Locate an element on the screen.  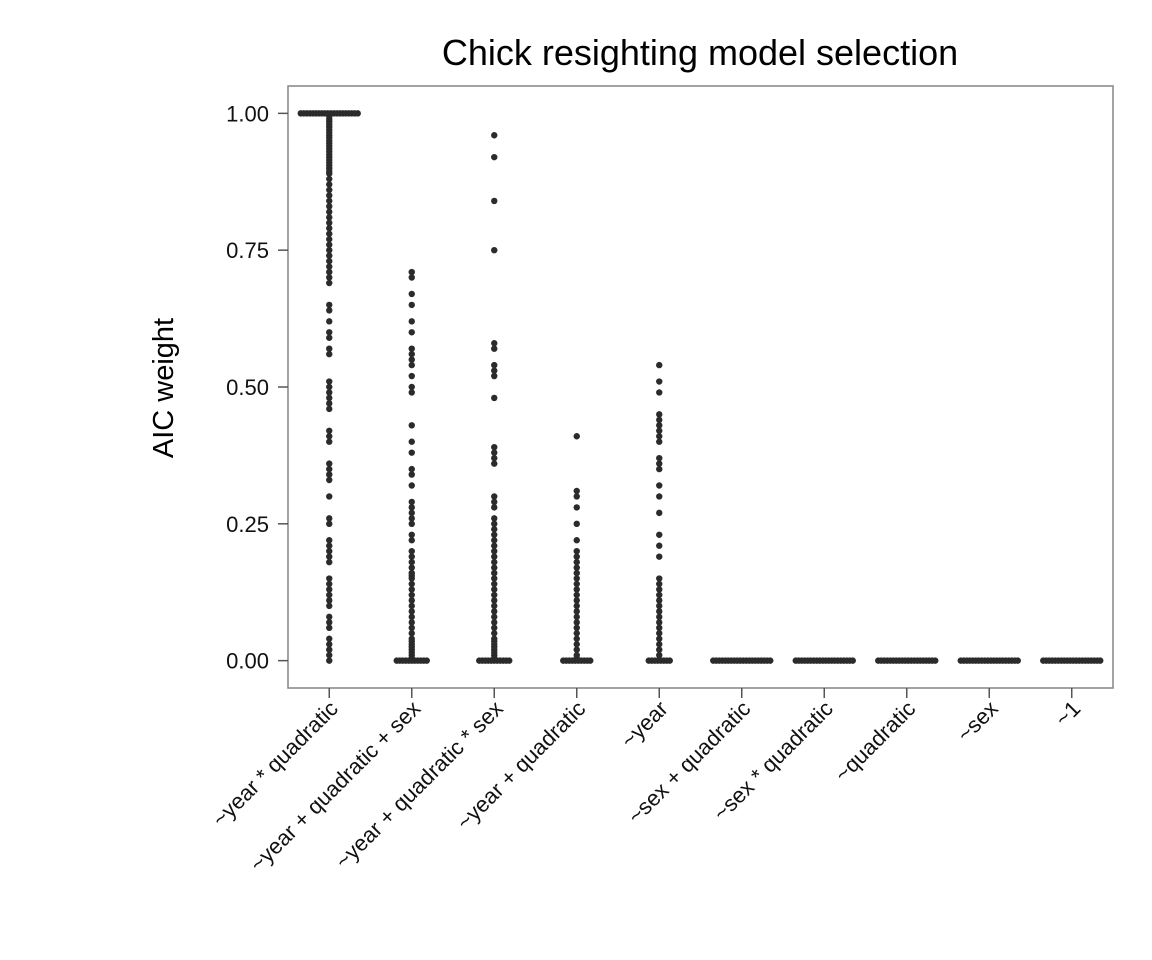
chart-title: Chick resighting model selection is located at coordinates (700, 52).